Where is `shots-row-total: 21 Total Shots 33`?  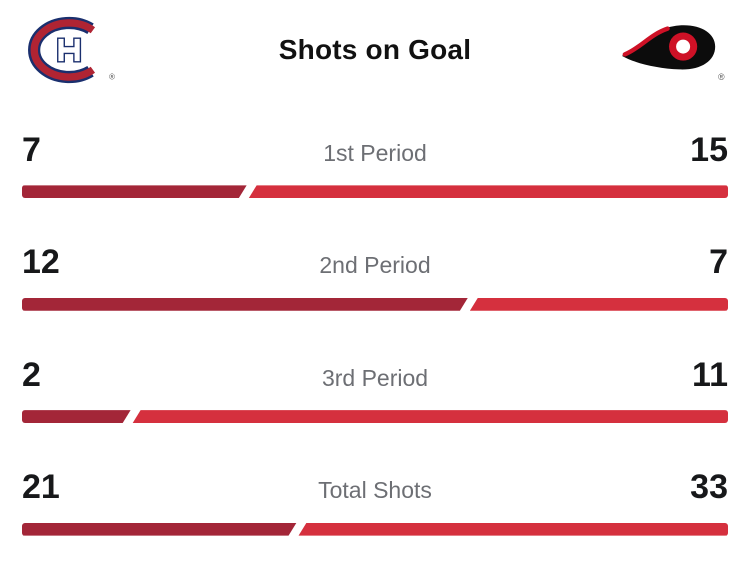
shots-row-total: 21 Total Shots 33 is located at coordinates (375, 502).